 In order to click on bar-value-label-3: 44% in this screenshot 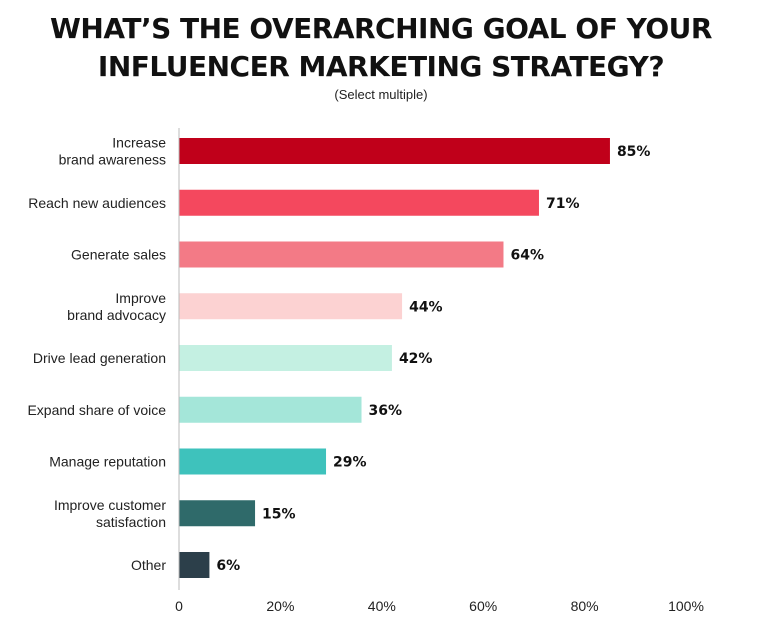, I will do `click(426, 307)`.